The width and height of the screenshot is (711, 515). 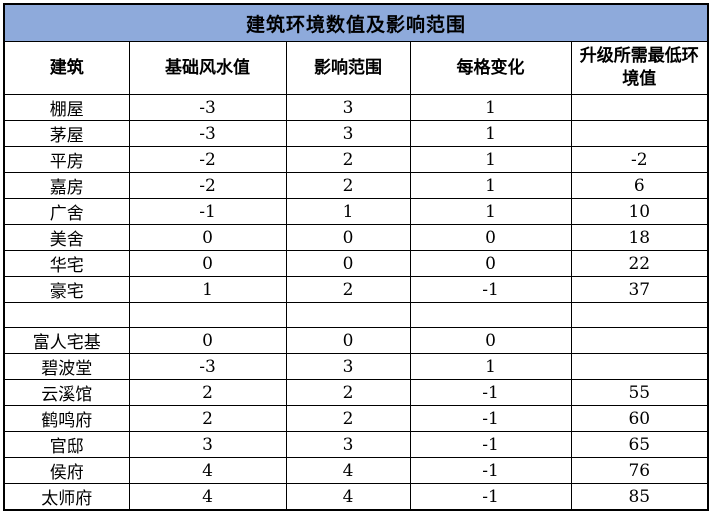 What do you see at coordinates (66, 211) in the screenshot?
I see `building-name-cell: 广舍` at bounding box center [66, 211].